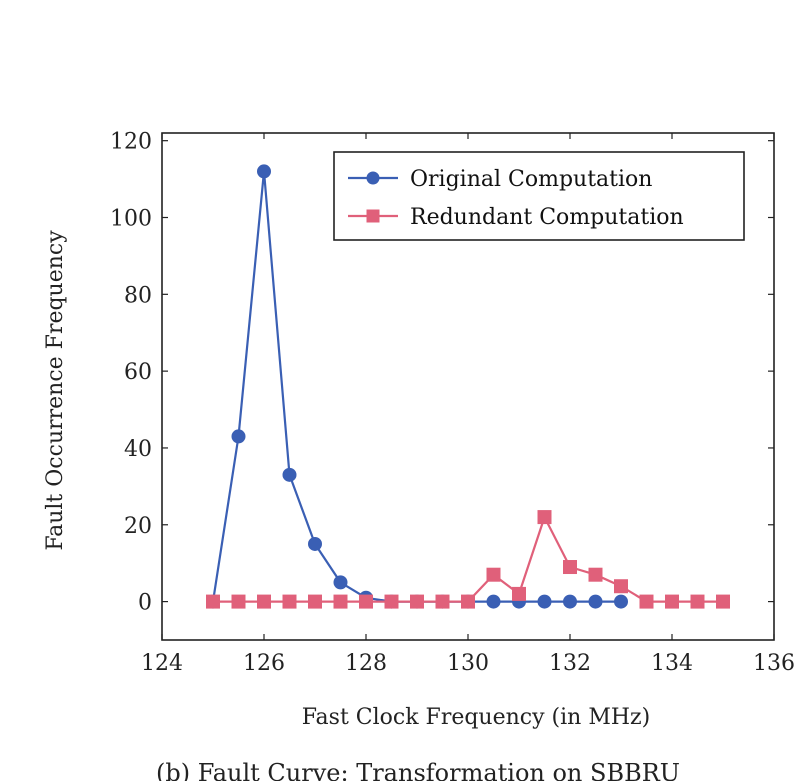 This screenshot has height=781, width=803. What do you see at coordinates (418, 770) in the screenshot?
I see `figure-caption: (b) Fault Curve: Transformation on SBBRU` at bounding box center [418, 770].